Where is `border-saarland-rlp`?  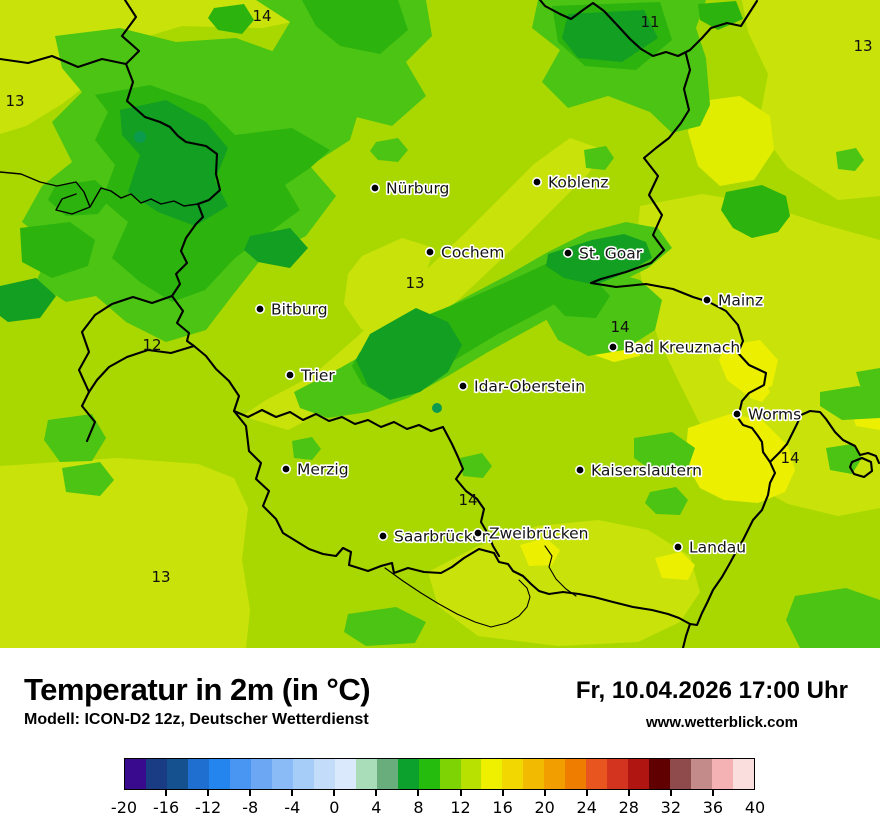 border-saarland-rlp is located at coordinates (366, 483).